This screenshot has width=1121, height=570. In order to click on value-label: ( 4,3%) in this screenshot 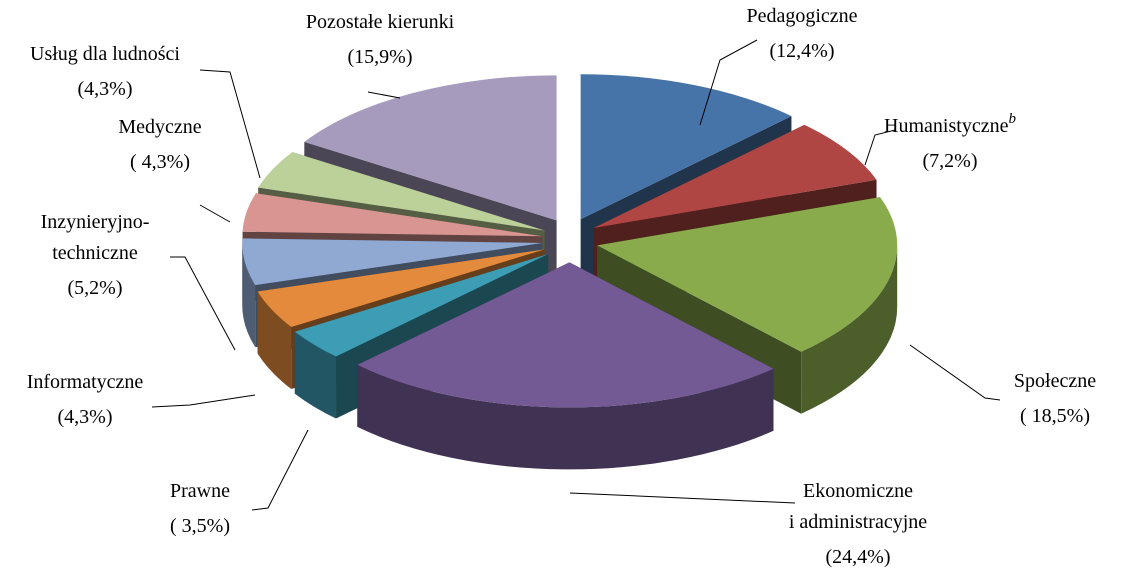, I will do `click(160, 162)`.